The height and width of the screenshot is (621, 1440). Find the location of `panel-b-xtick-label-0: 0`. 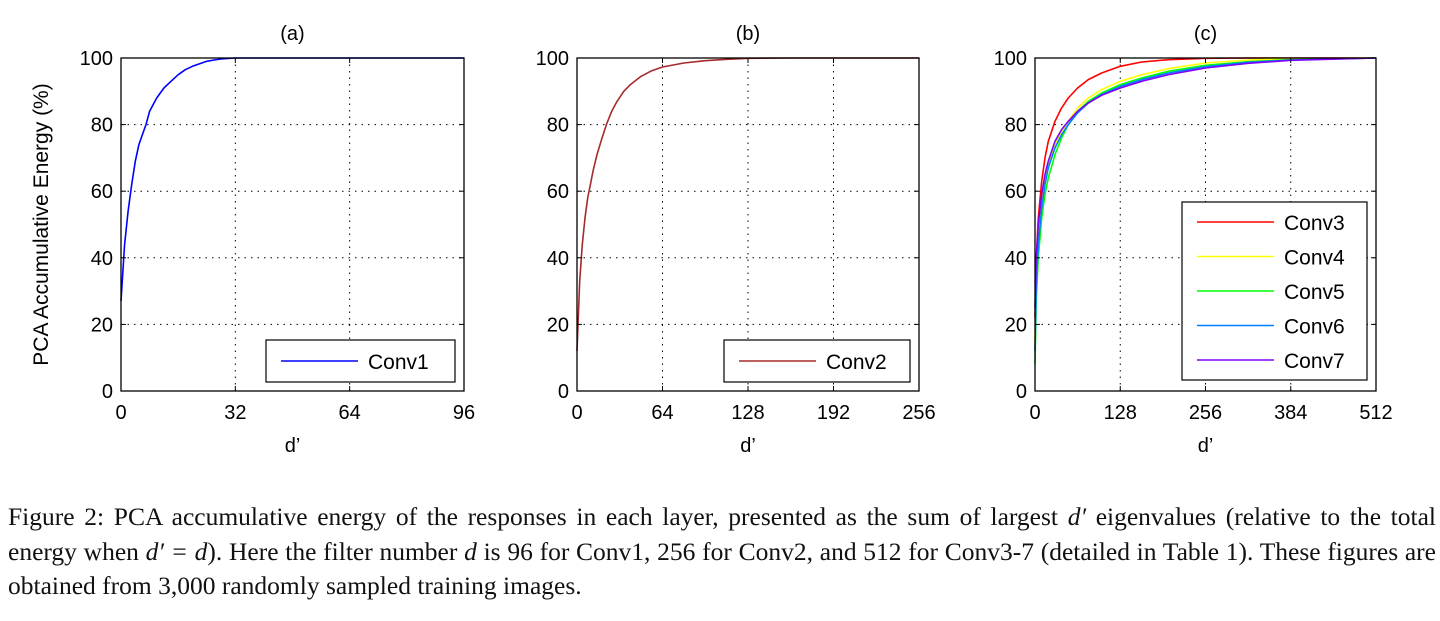

panel-b-xtick-label-0: 0 is located at coordinates (576, 413).